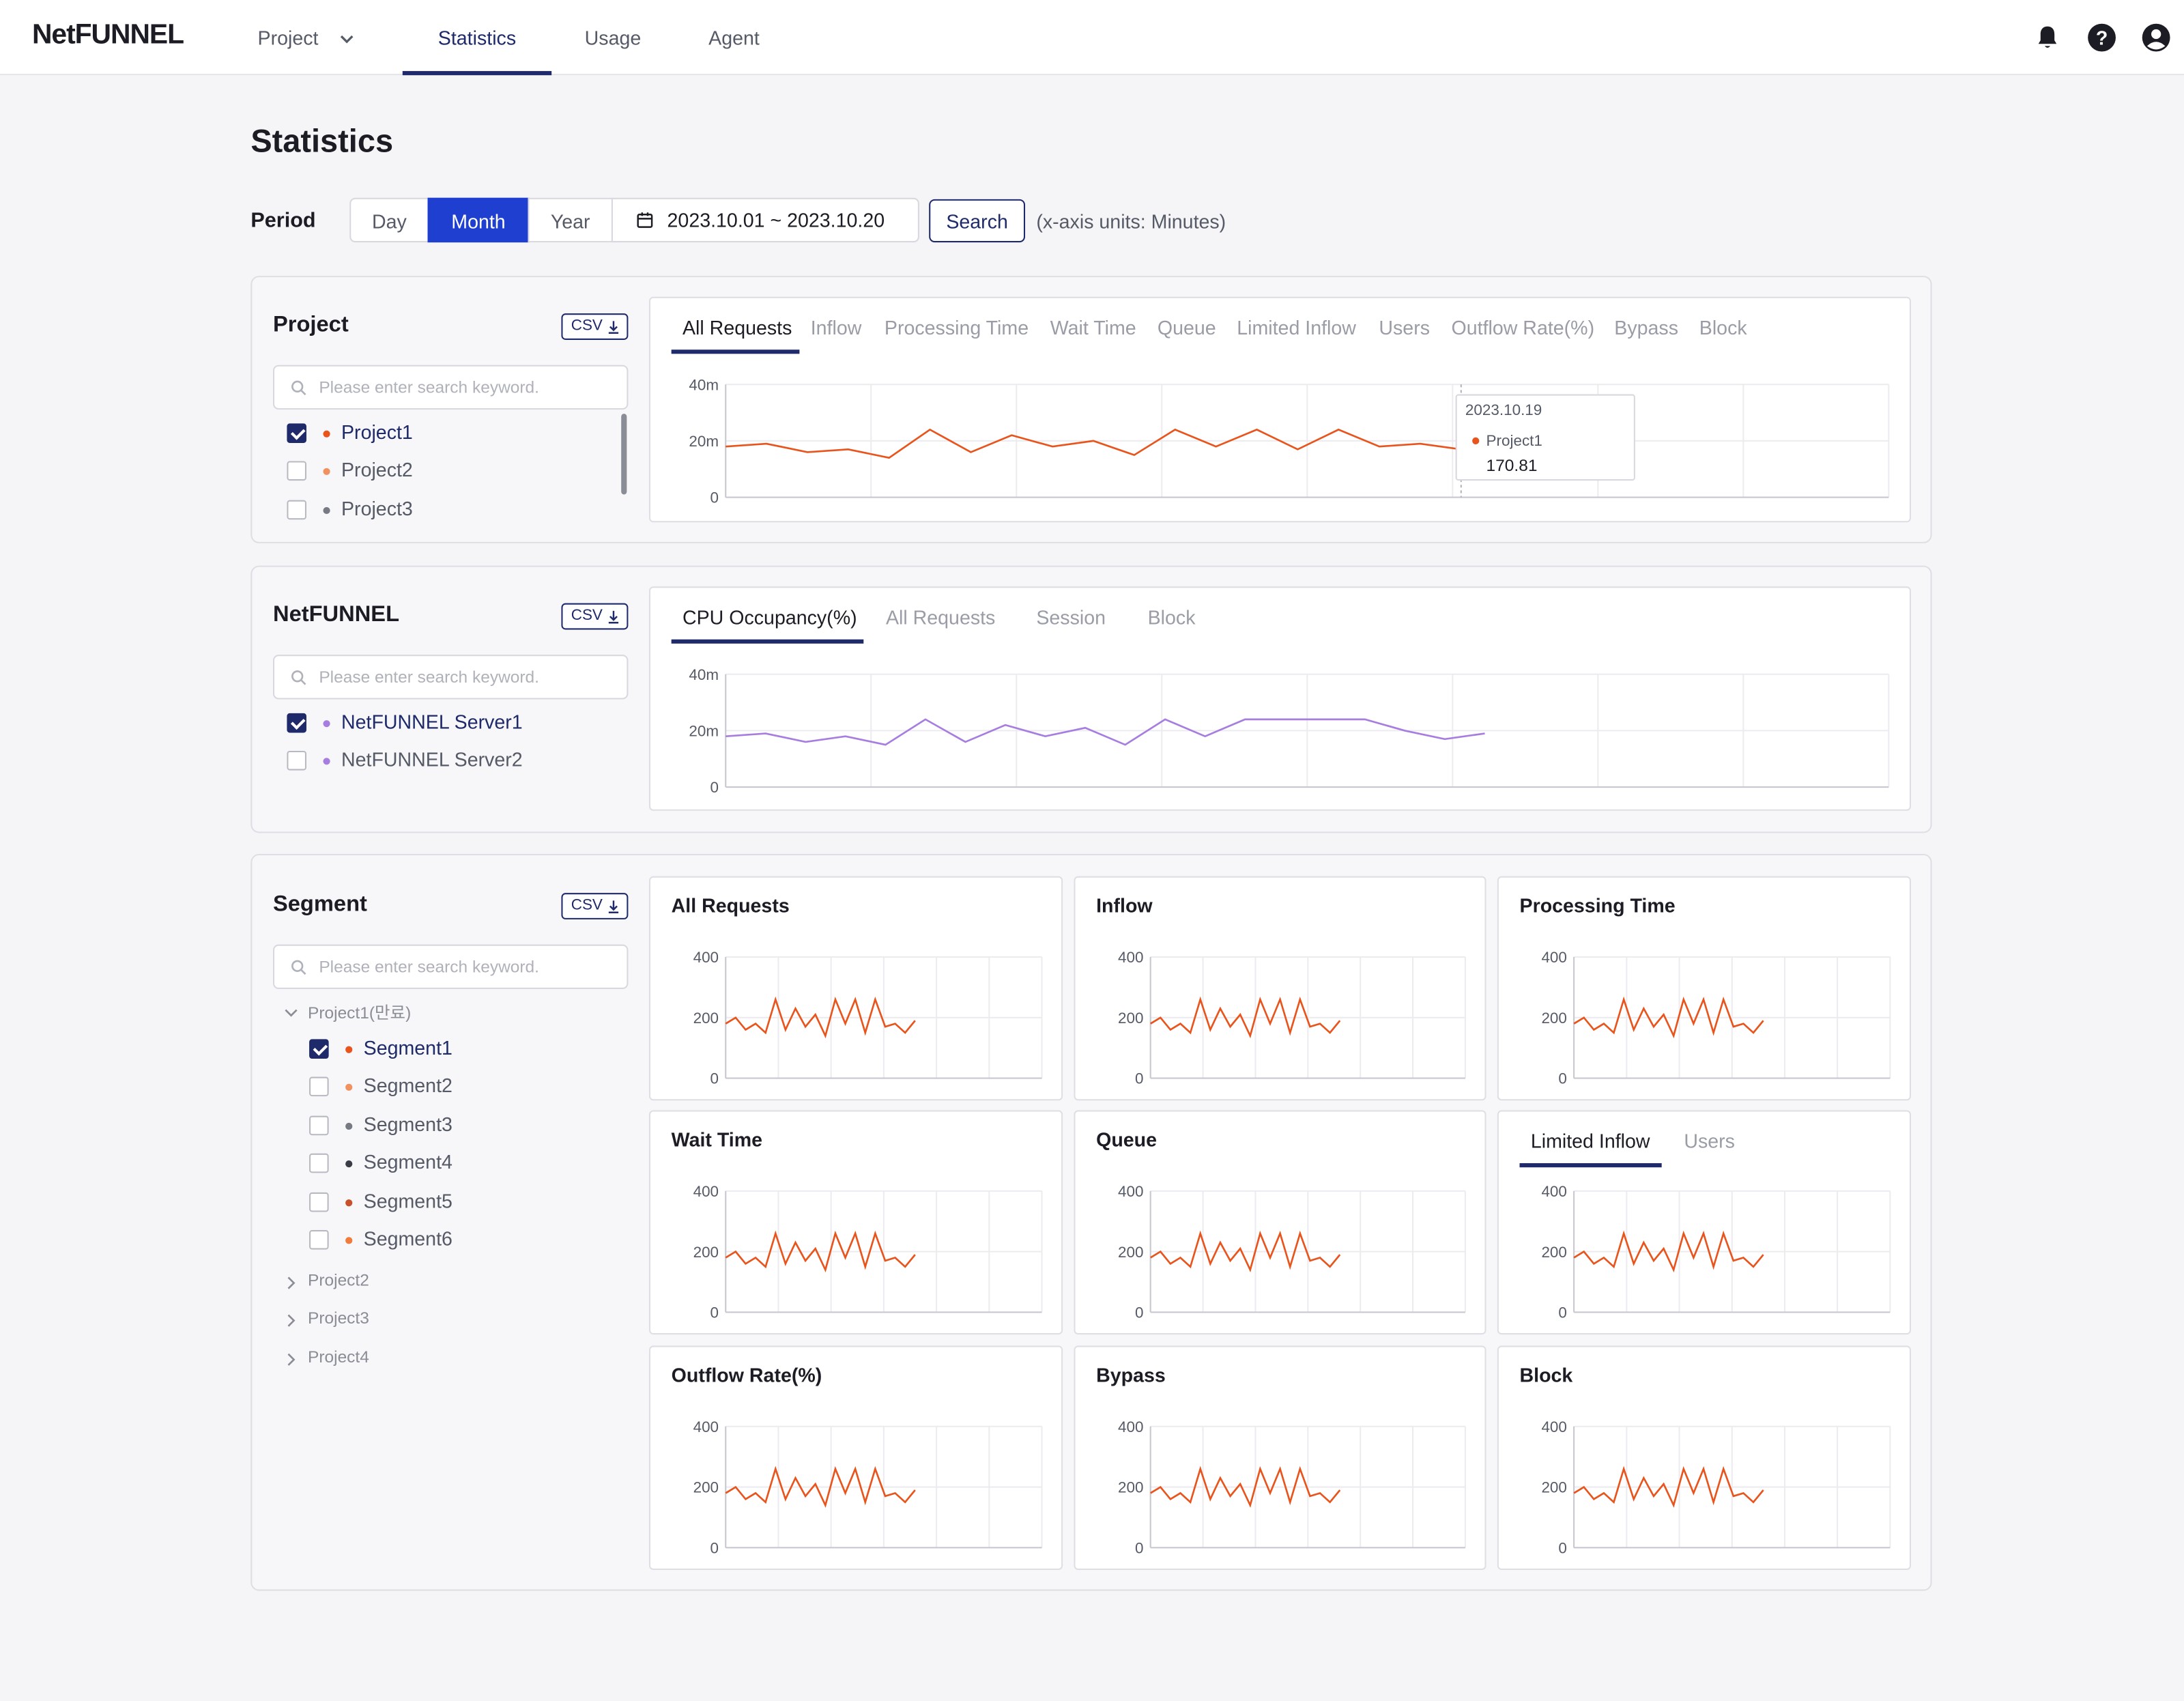  Describe the element at coordinates (1646, 327) in the screenshot. I see `tab-bypass: Bypass` at that location.